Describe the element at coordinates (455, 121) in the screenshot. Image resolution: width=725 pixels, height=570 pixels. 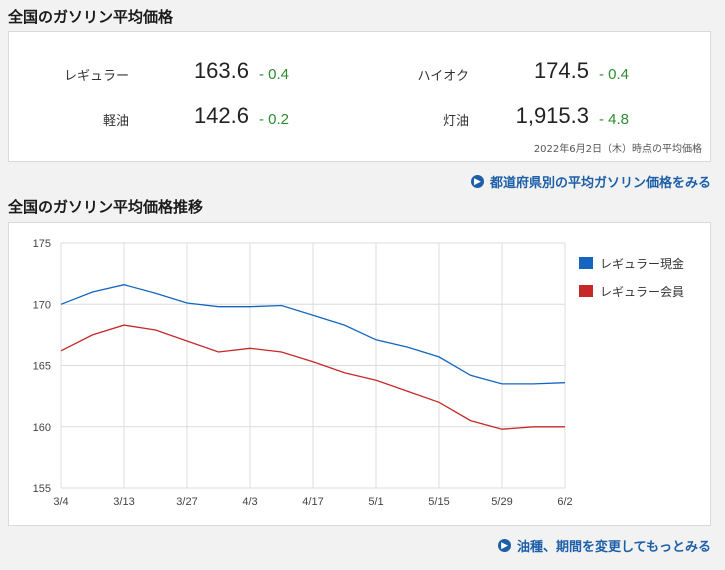
I see `kerosene-label: 灯油` at that location.